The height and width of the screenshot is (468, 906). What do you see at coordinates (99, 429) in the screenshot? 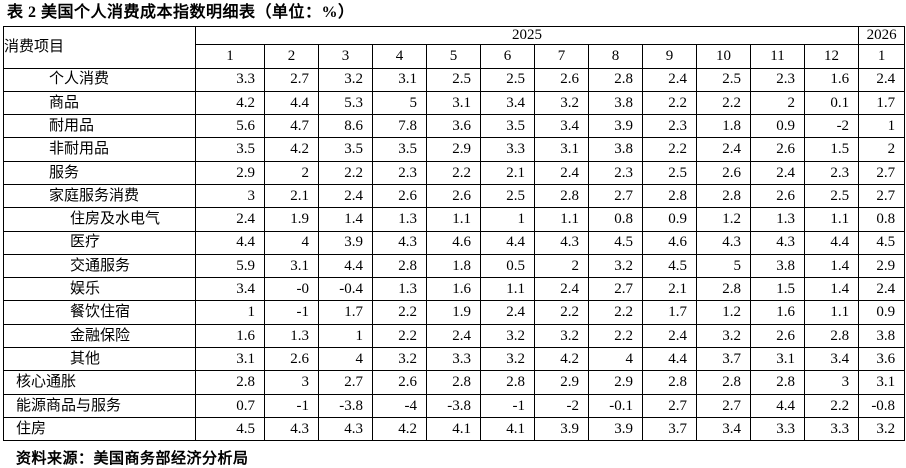
I see `row-label: 住房` at bounding box center [99, 429].